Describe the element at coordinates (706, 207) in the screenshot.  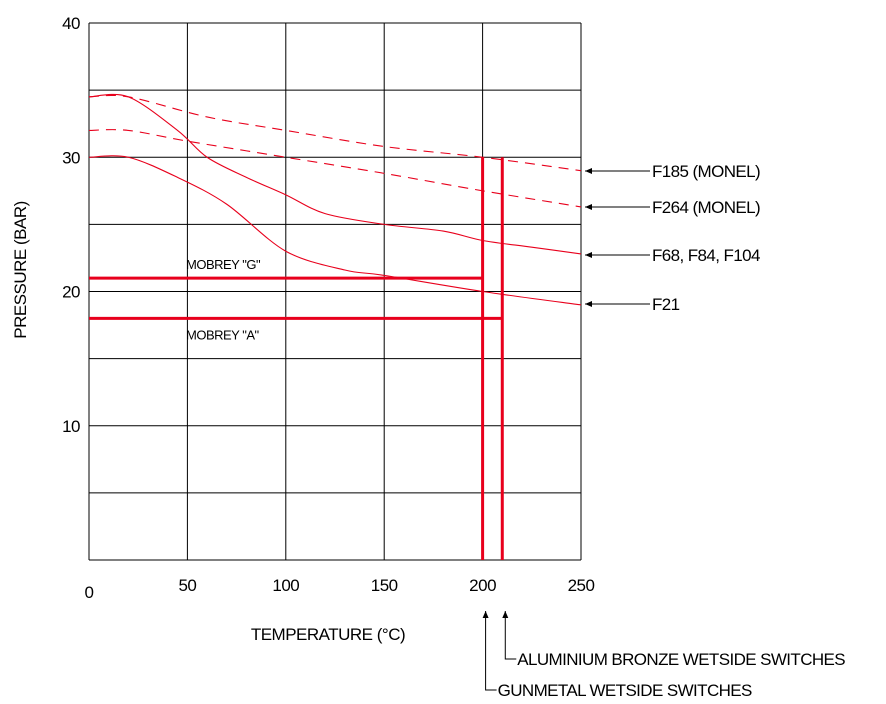
I see `series-label: F264 (MONEL)` at that location.